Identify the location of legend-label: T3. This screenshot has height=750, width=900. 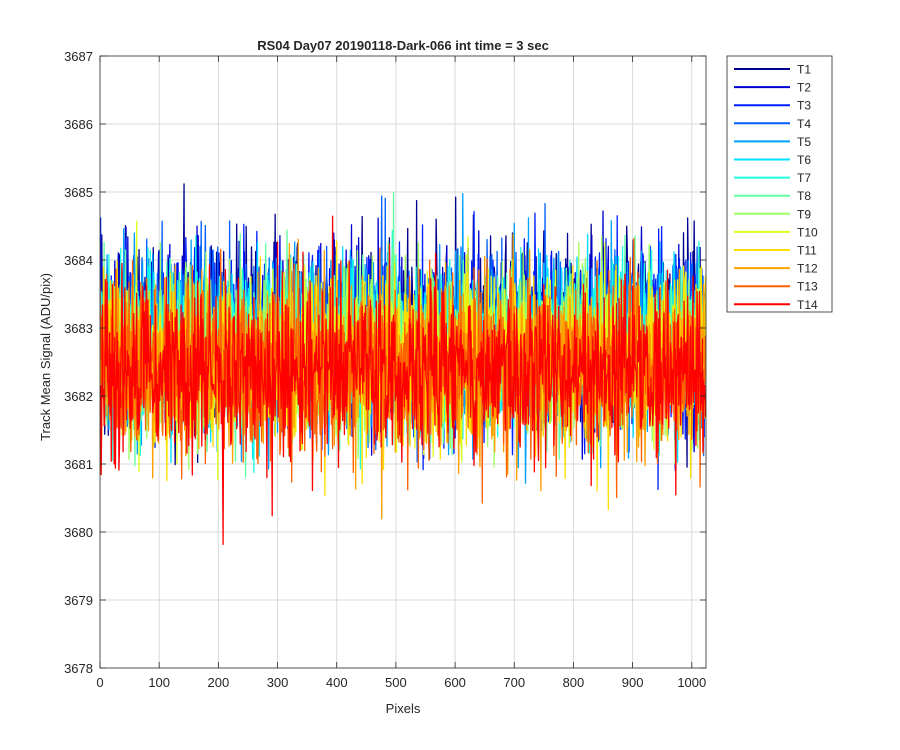
(804, 106).